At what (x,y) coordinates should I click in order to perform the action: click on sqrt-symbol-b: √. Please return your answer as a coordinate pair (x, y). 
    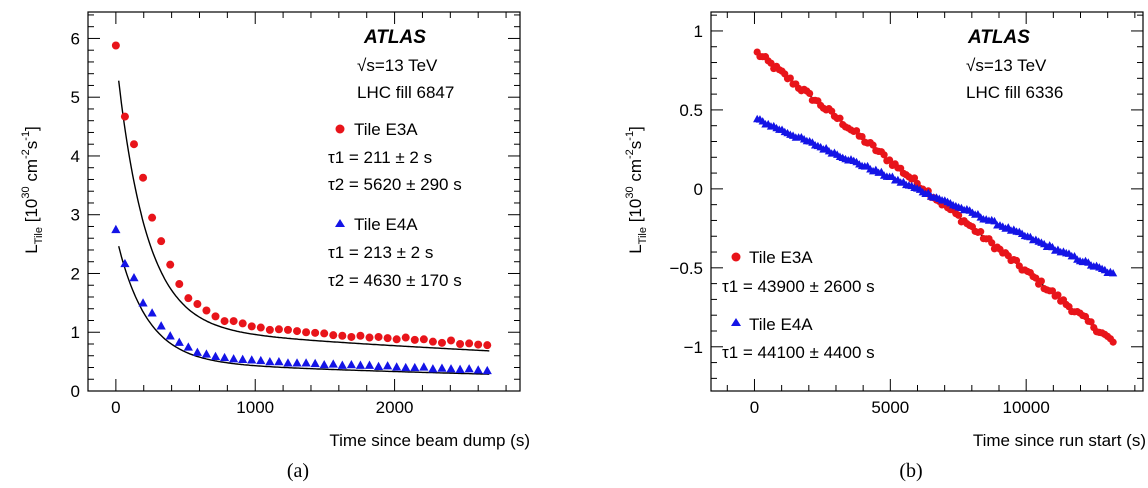
    Looking at the image, I should click on (971, 65).